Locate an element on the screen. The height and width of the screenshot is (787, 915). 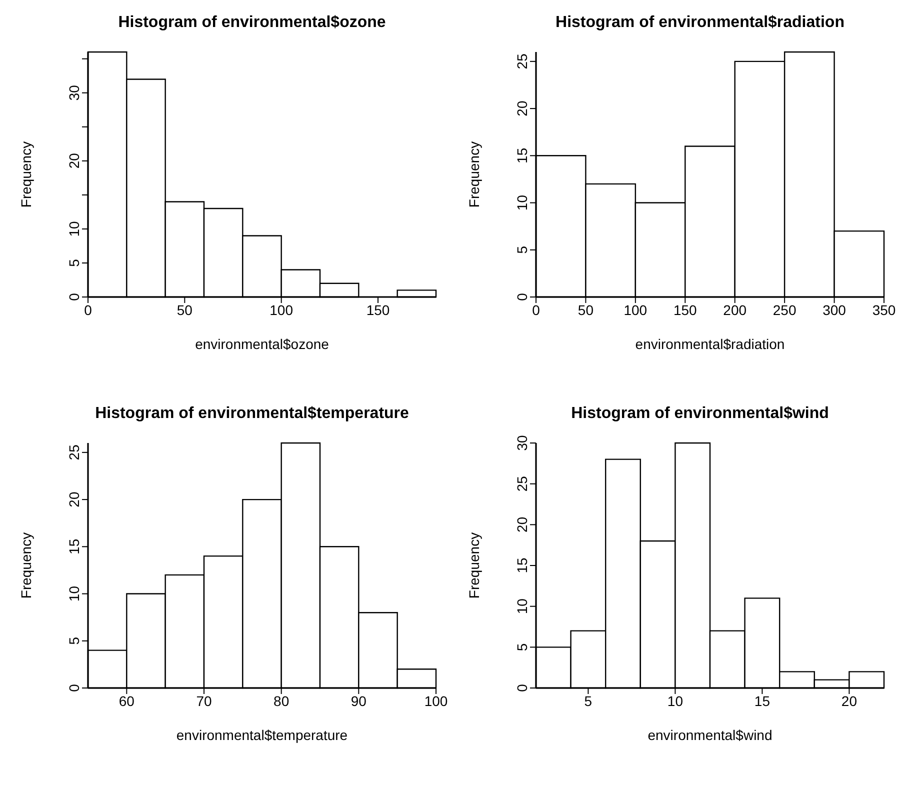
x-tick-label: 200 is located at coordinates (735, 310).